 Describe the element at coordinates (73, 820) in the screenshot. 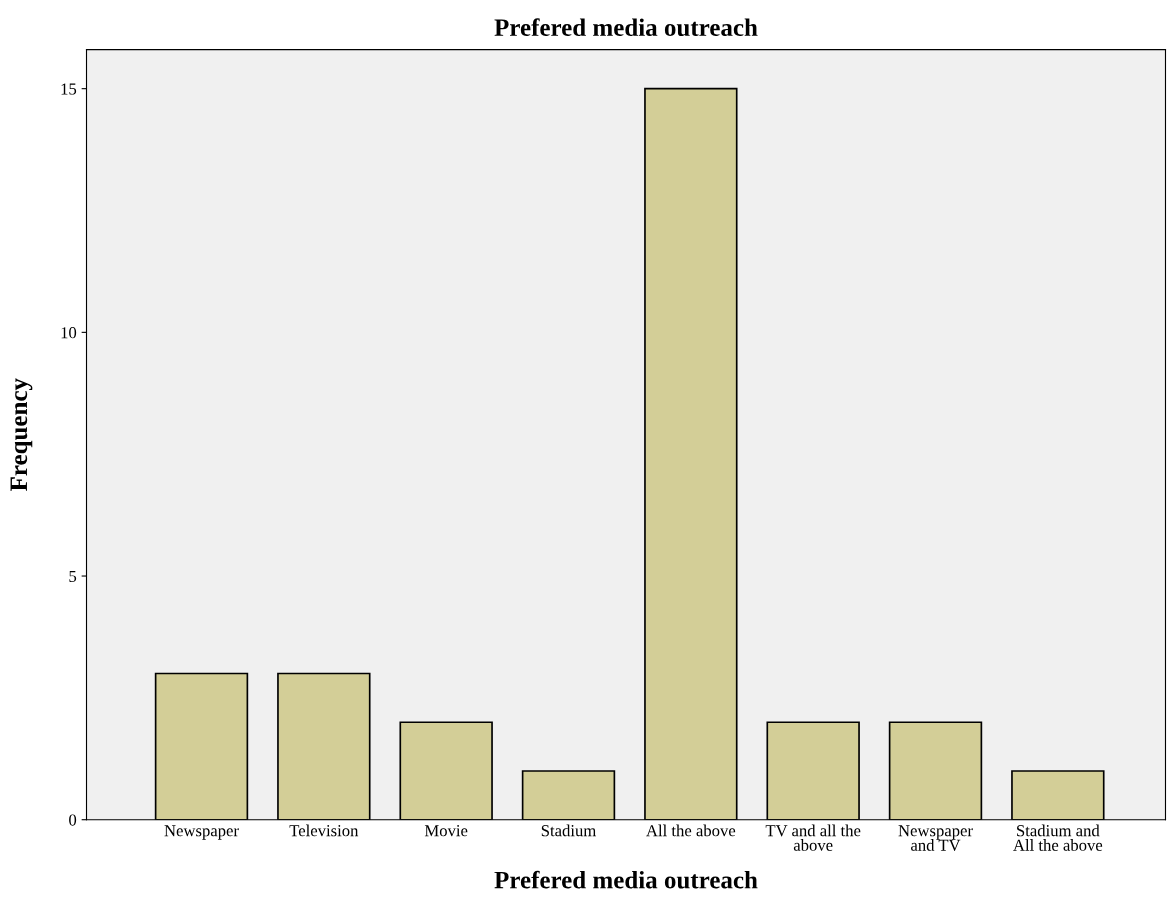

I see `y-tick-label: 0` at that location.